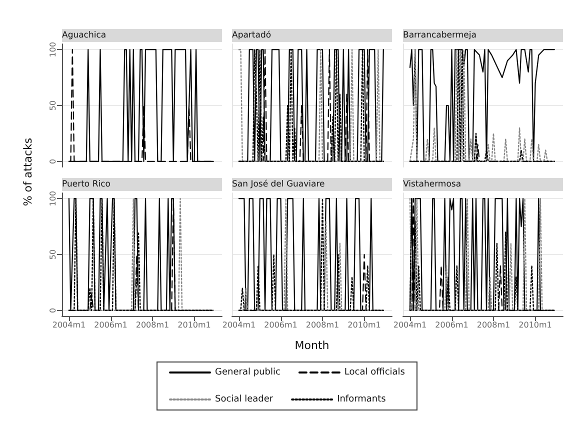 The image size is (574, 423). Describe the element at coordinates (28, 172) in the screenshot. I see `y-axis-title: % of attacks` at that location.